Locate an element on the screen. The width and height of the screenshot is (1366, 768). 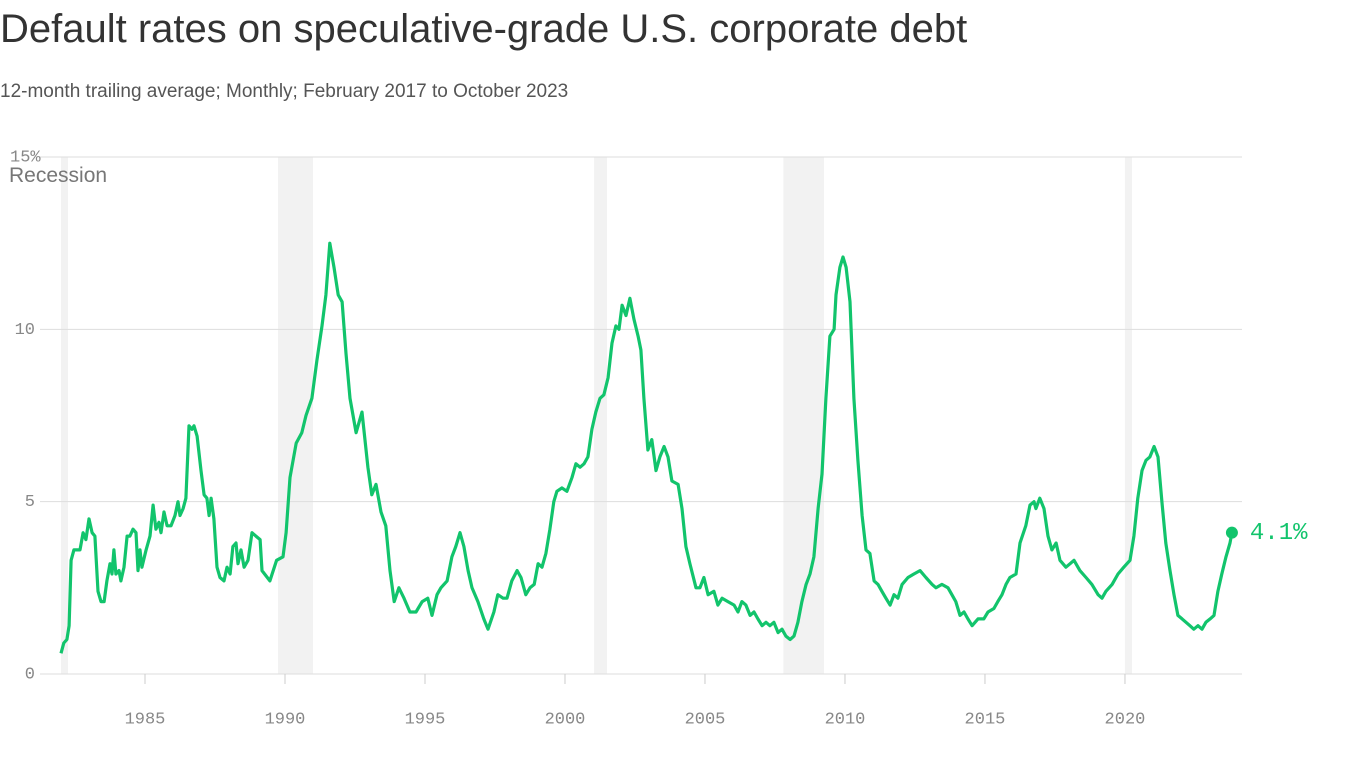
x-tick-label: 2010 is located at coordinates (845, 719).